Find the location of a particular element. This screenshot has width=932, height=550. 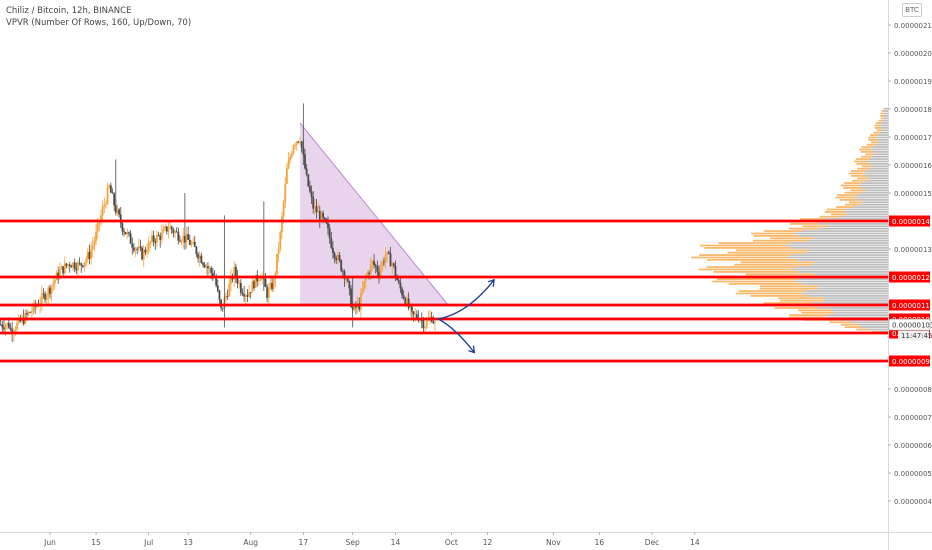

projection-arrow-down is located at coordinates (456, 336).